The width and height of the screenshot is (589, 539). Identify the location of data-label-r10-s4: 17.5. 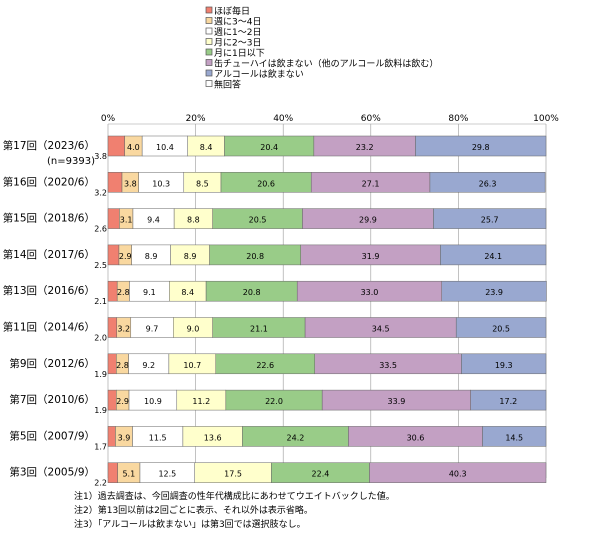
(233, 474).